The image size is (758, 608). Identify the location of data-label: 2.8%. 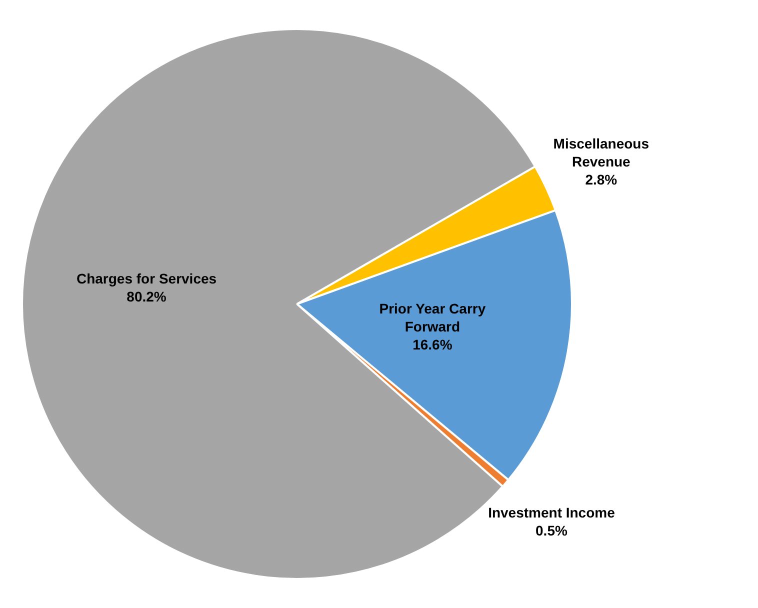
(601, 179).